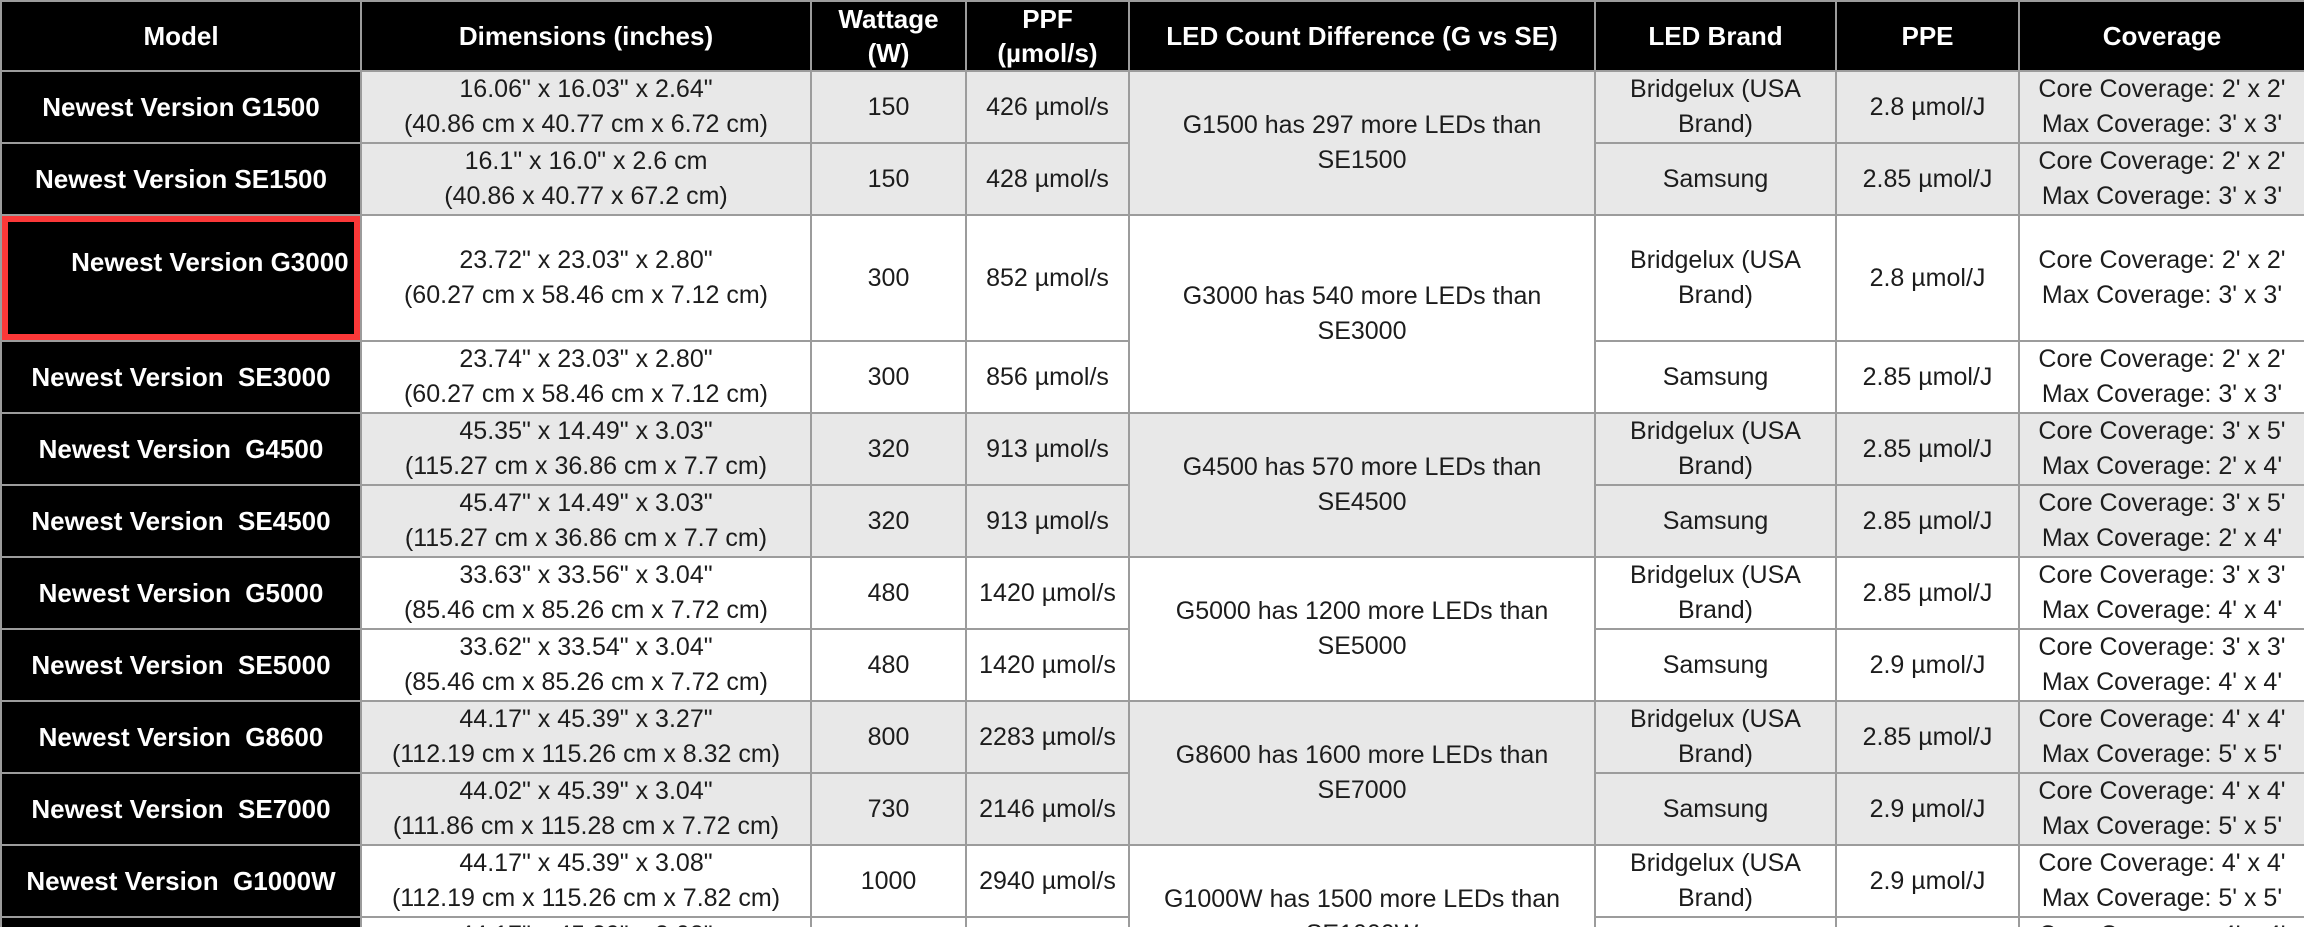 The width and height of the screenshot is (2304, 927). What do you see at coordinates (586, 791) in the screenshot?
I see `dimensions-inches: 44.02" x 45.39" x 3.04"` at bounding box center [586, 791].